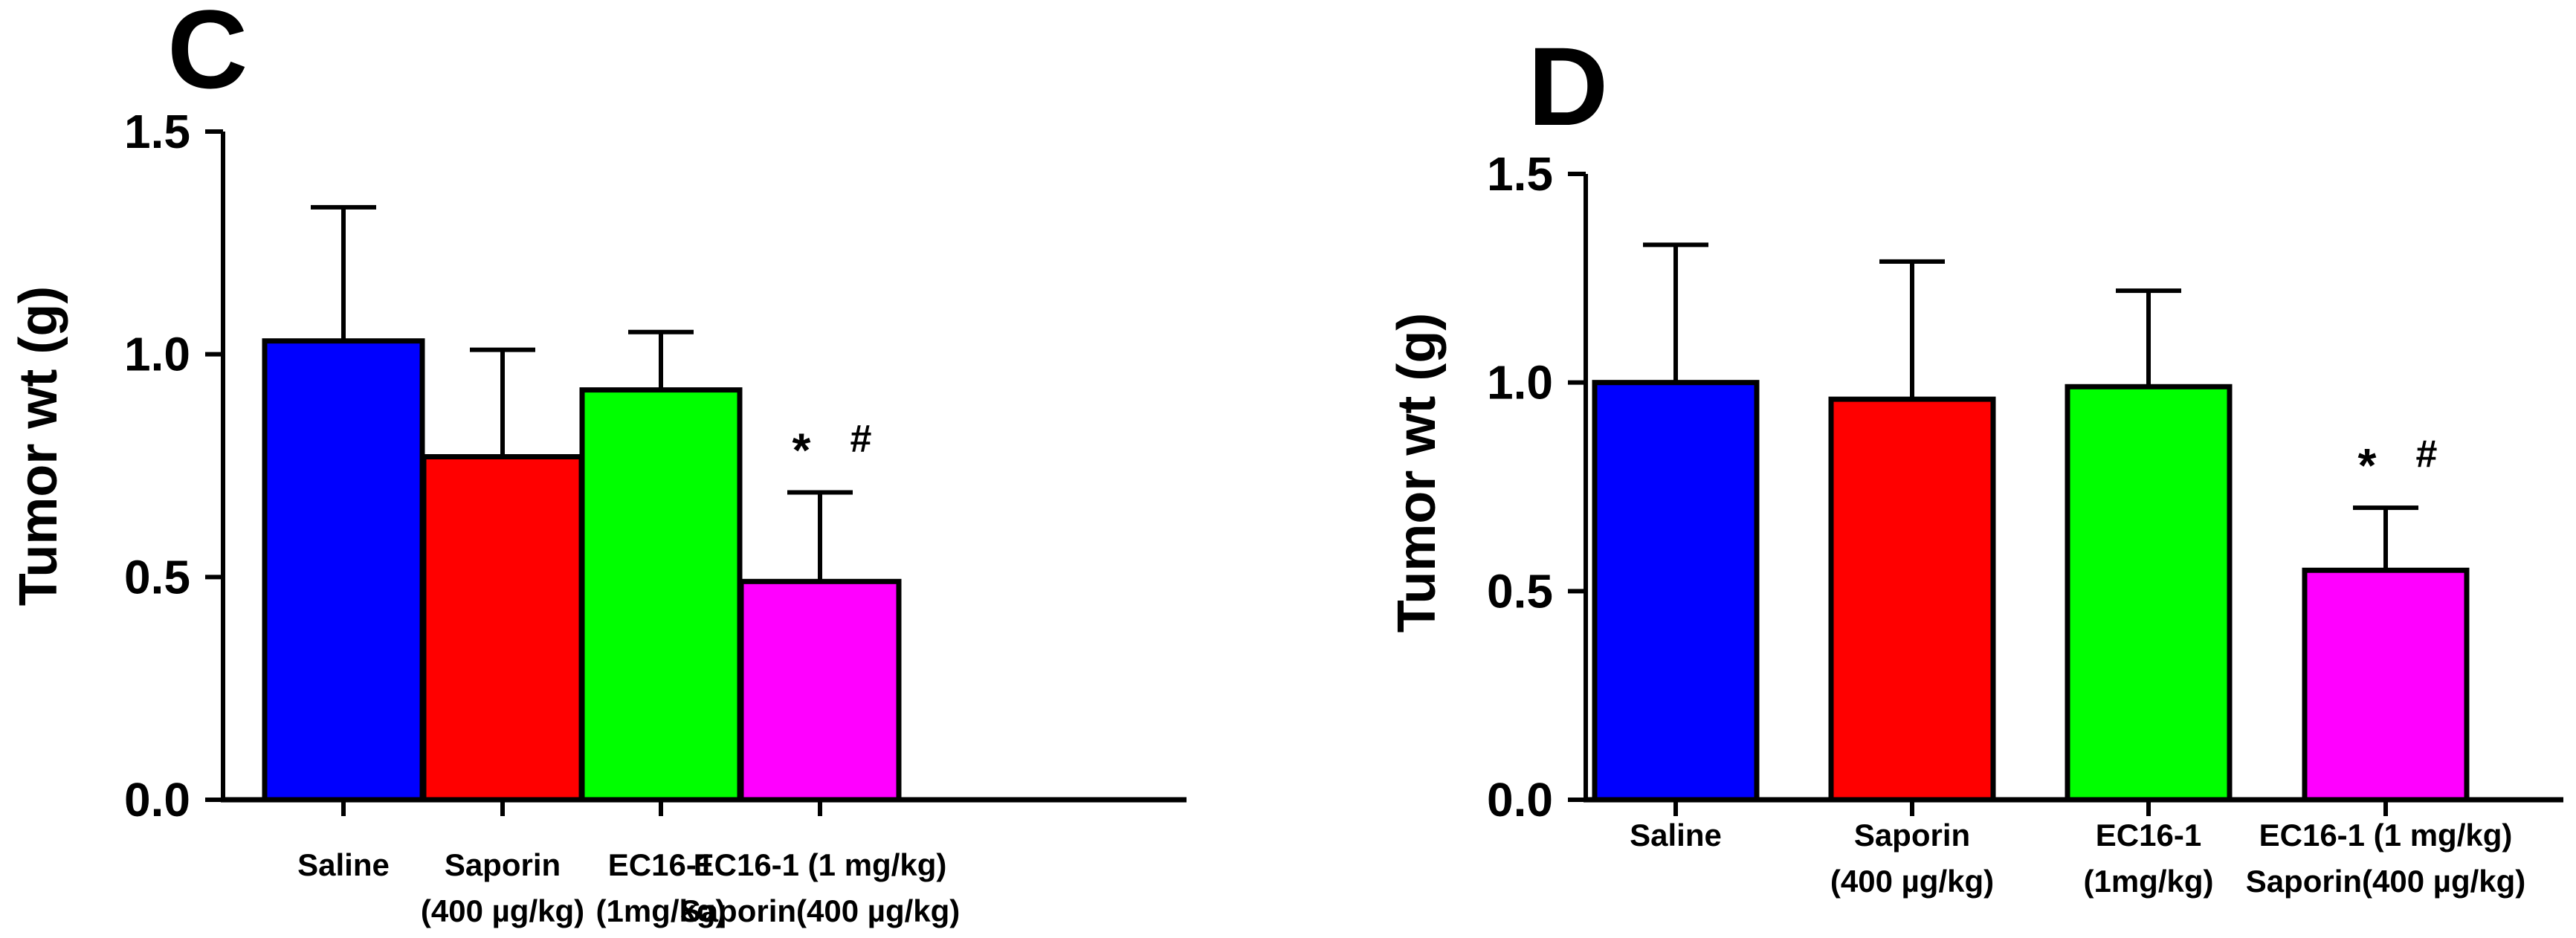 Image resolution: width=2576 pixels, height=938 pixels. Describe the element at coordinates (207, 55) in the screenshot. I see `panel-letter: C` at that location.